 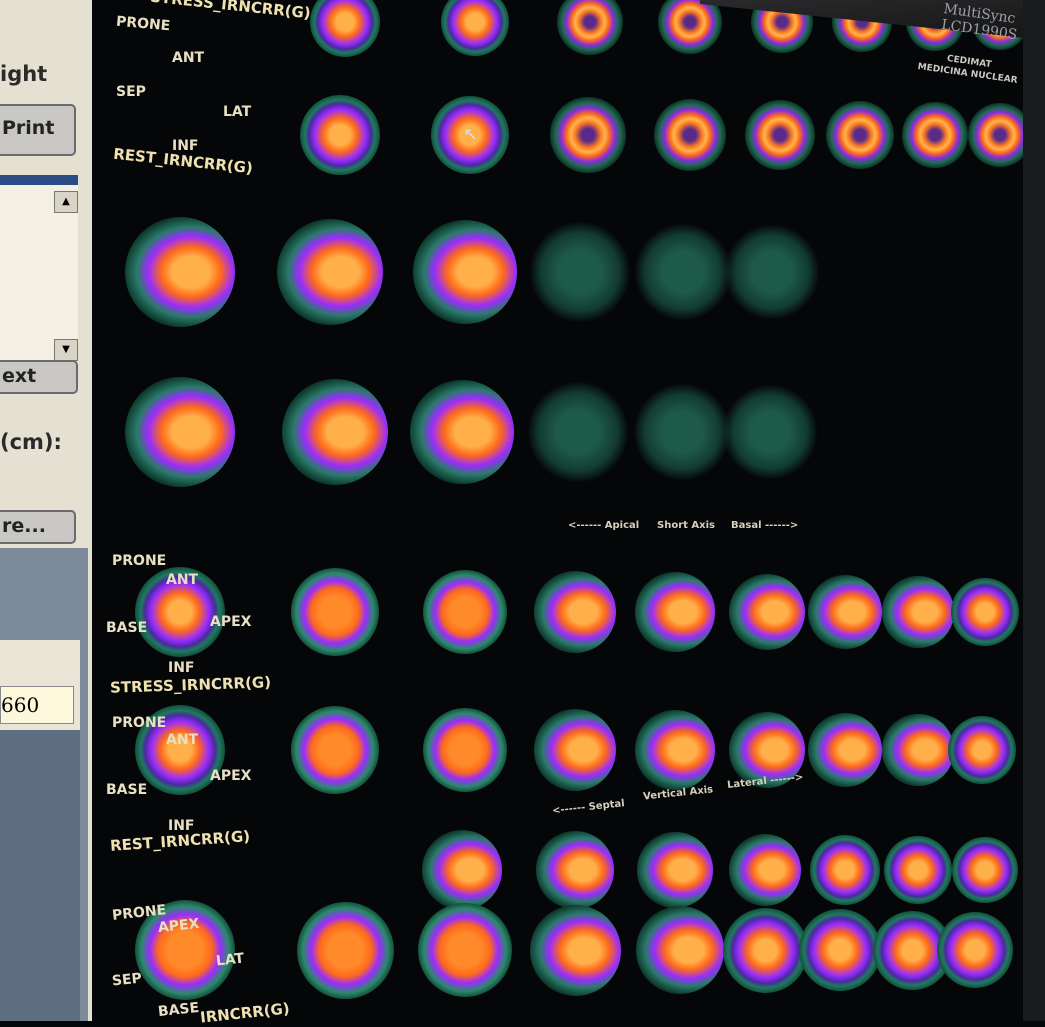 What do you see at coordinates (245, 1013) in the screenshot?
I see `hla-label: IRNCRR(G)` at bounding box center [245, 1013].